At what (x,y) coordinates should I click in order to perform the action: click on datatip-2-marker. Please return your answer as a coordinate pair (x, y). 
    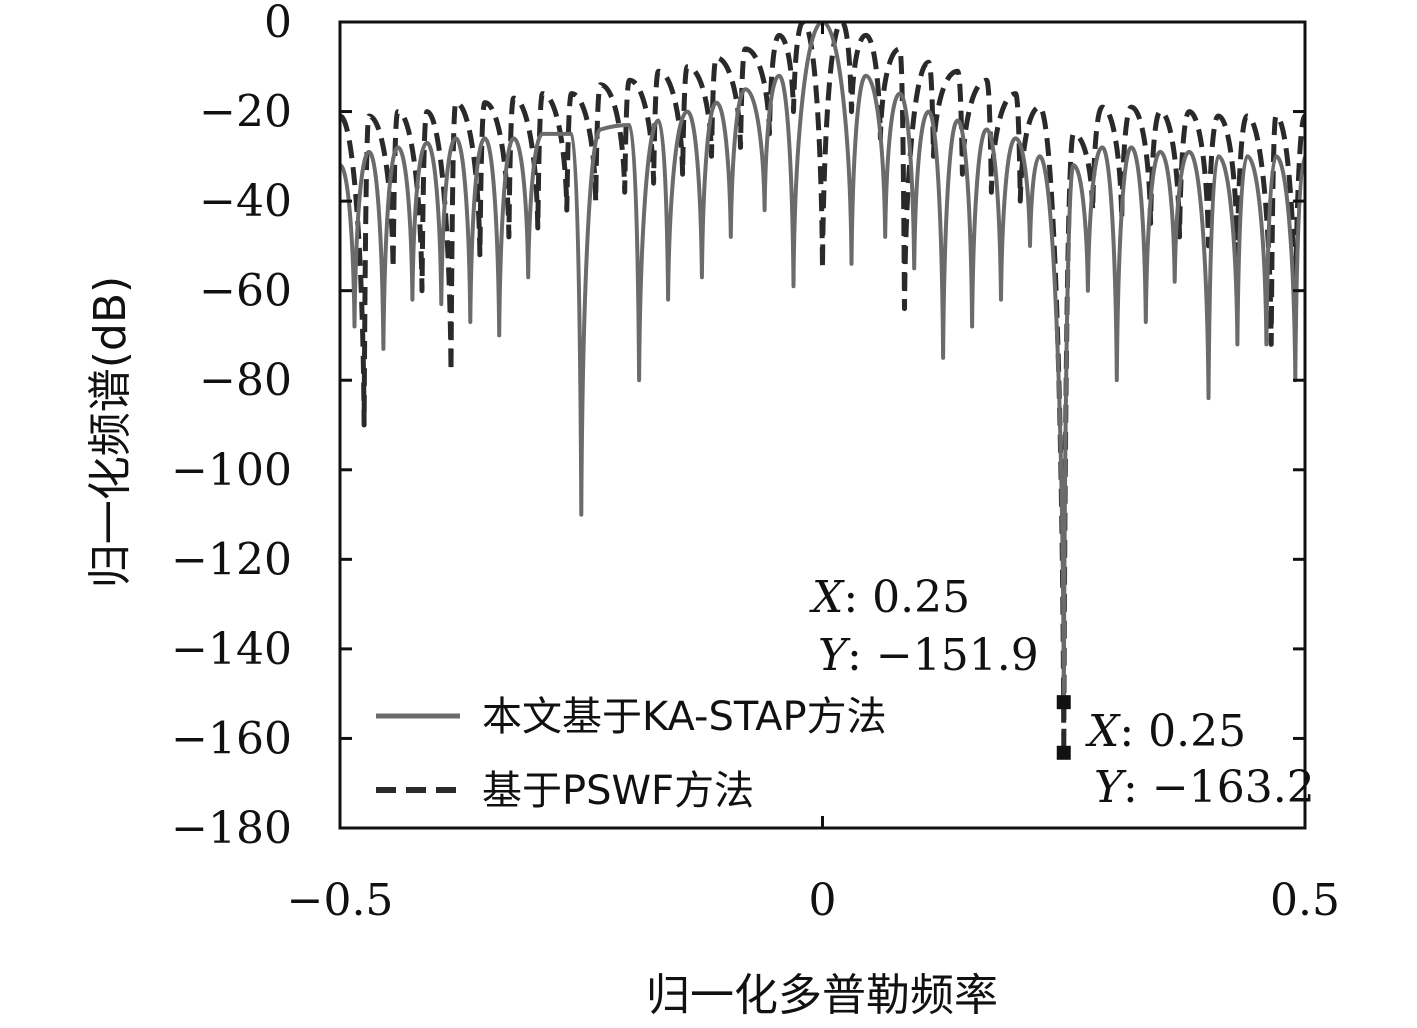
    Looking at the image, I should click on (1063, 752).